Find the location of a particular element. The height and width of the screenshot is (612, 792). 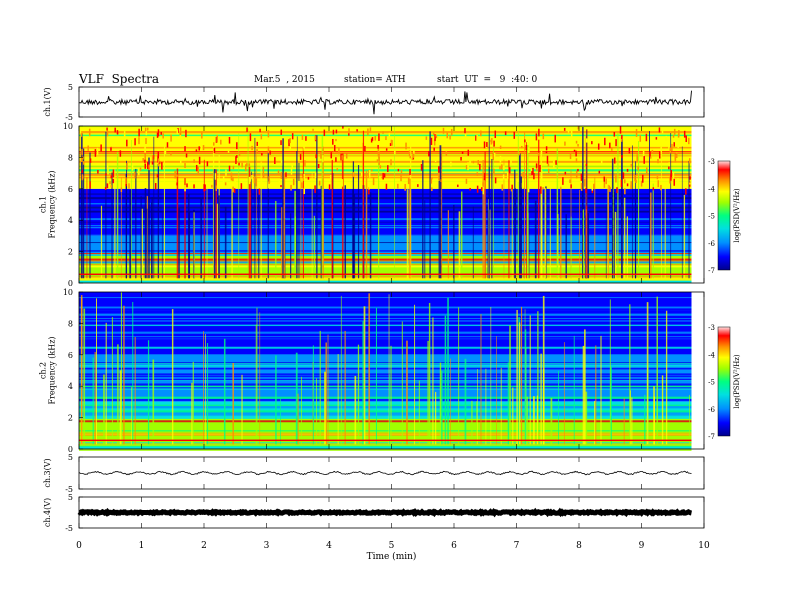

y-tick-label: 4 is located at coordinates (70, 386).